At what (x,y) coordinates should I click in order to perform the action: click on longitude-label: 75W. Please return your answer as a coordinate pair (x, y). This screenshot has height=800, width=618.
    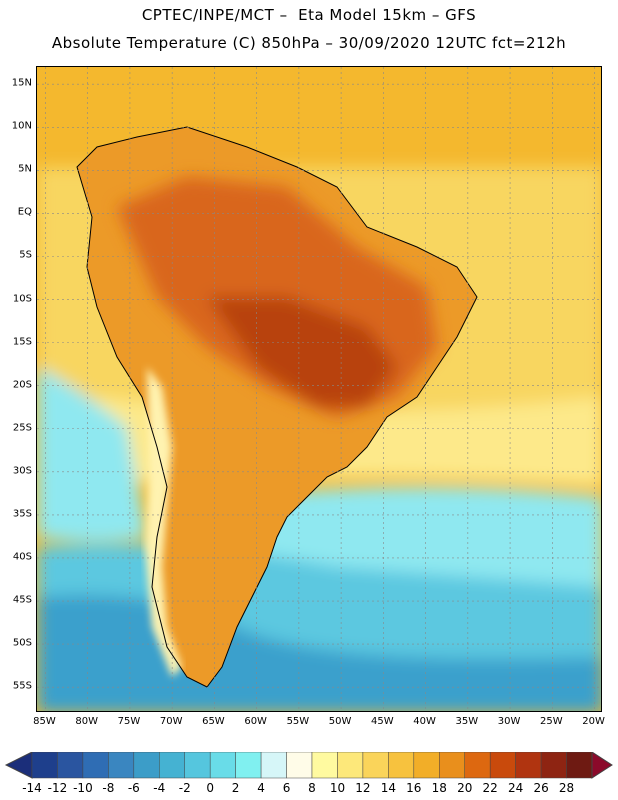
    Looking at the image, I should click on (129, 721).